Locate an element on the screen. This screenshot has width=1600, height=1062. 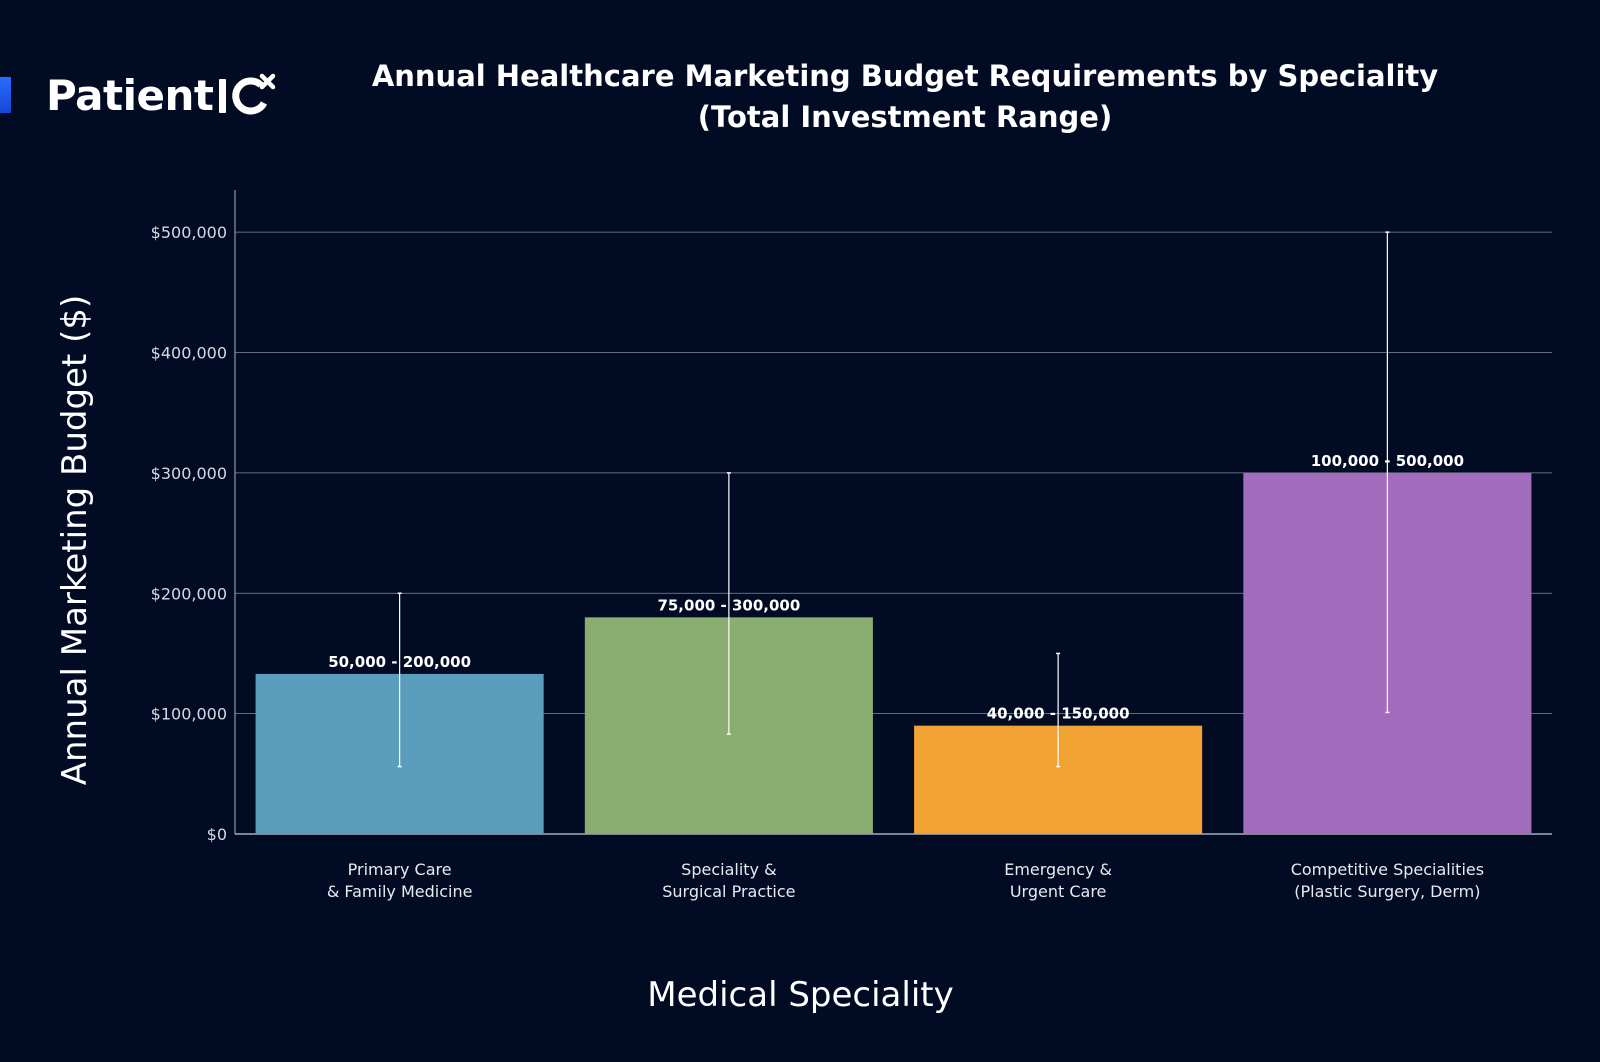
y-tick-label: $200,000 is located at coordinates (189, 593).